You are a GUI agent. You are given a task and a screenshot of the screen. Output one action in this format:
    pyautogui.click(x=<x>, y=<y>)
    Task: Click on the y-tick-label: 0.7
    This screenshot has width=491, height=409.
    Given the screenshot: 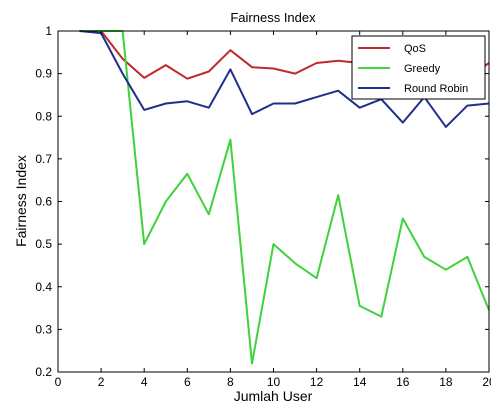 What is the action you would take?
    pyautogui.click(x=43, y=159)
    